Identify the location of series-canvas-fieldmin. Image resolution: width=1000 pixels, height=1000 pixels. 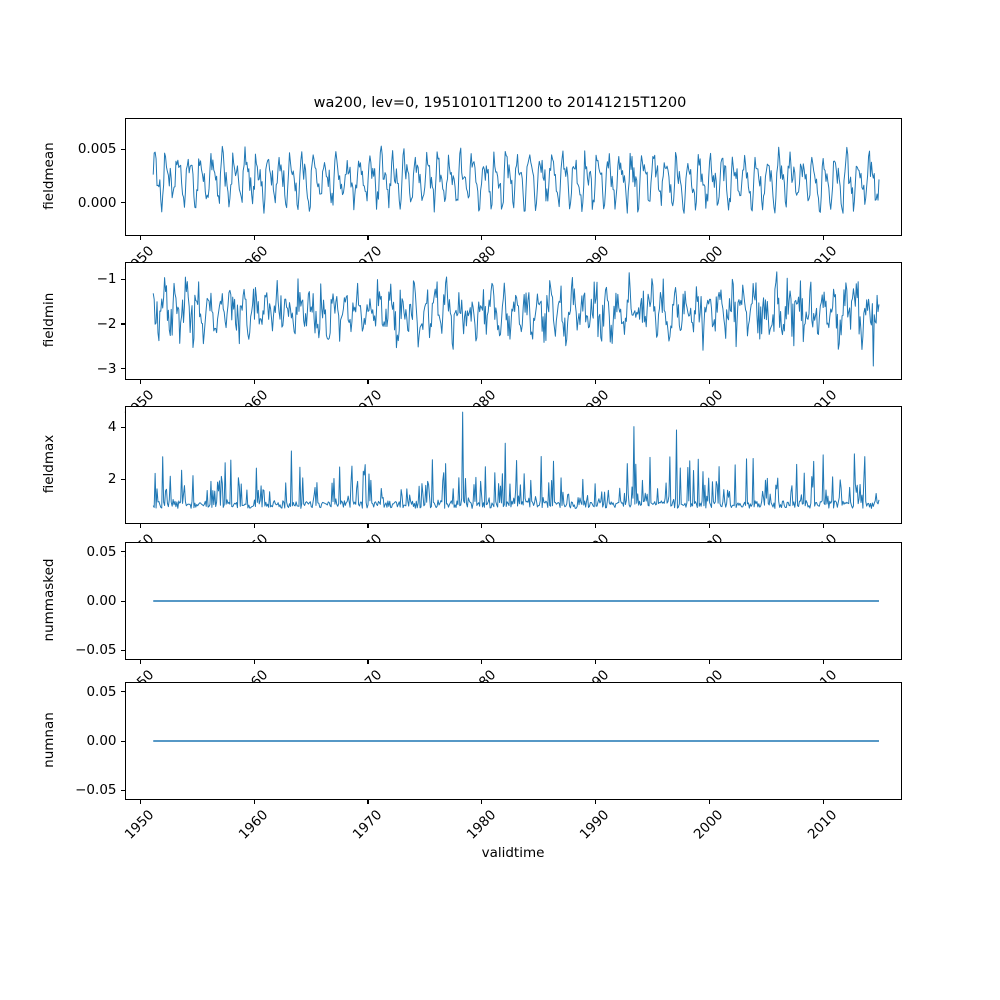
(515, 319).